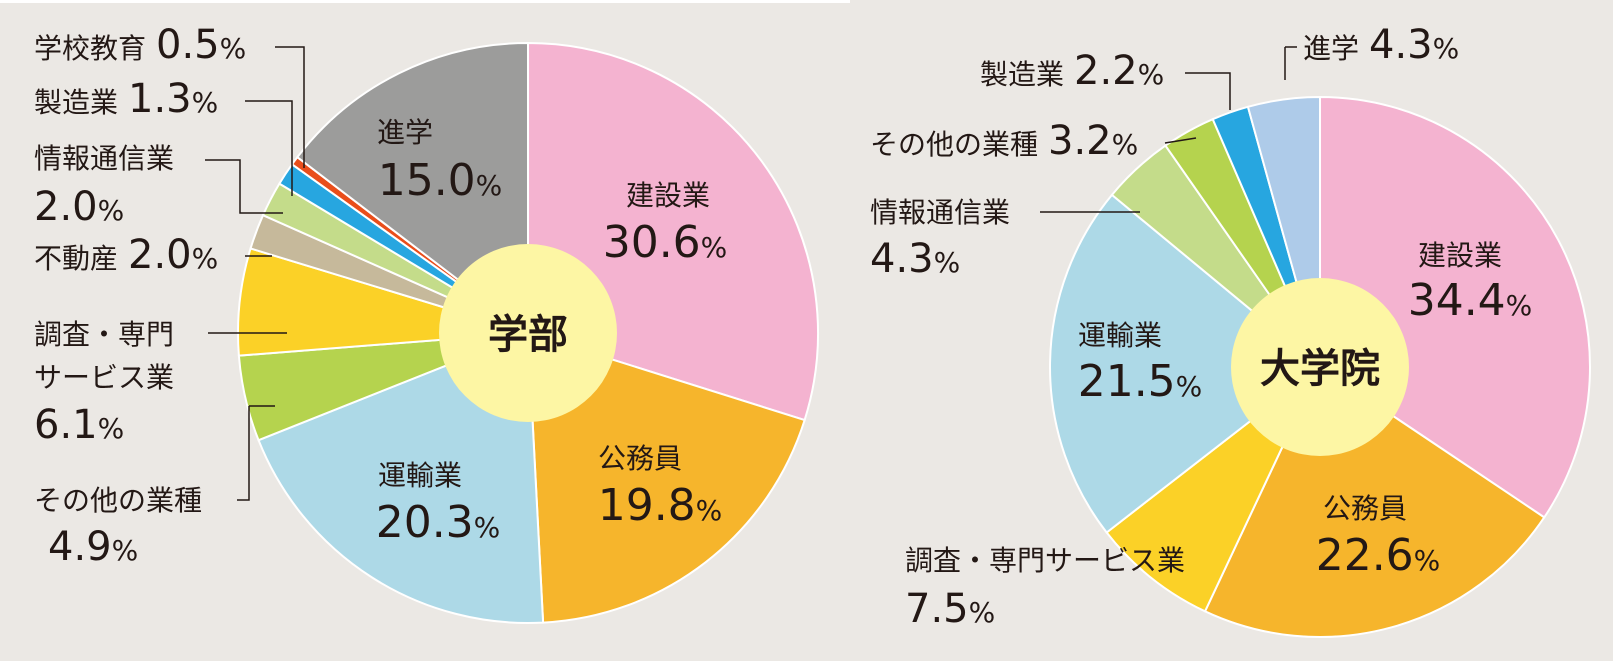  I want to click on label-transport-graduate: 運輸業, so click(1120, 335).